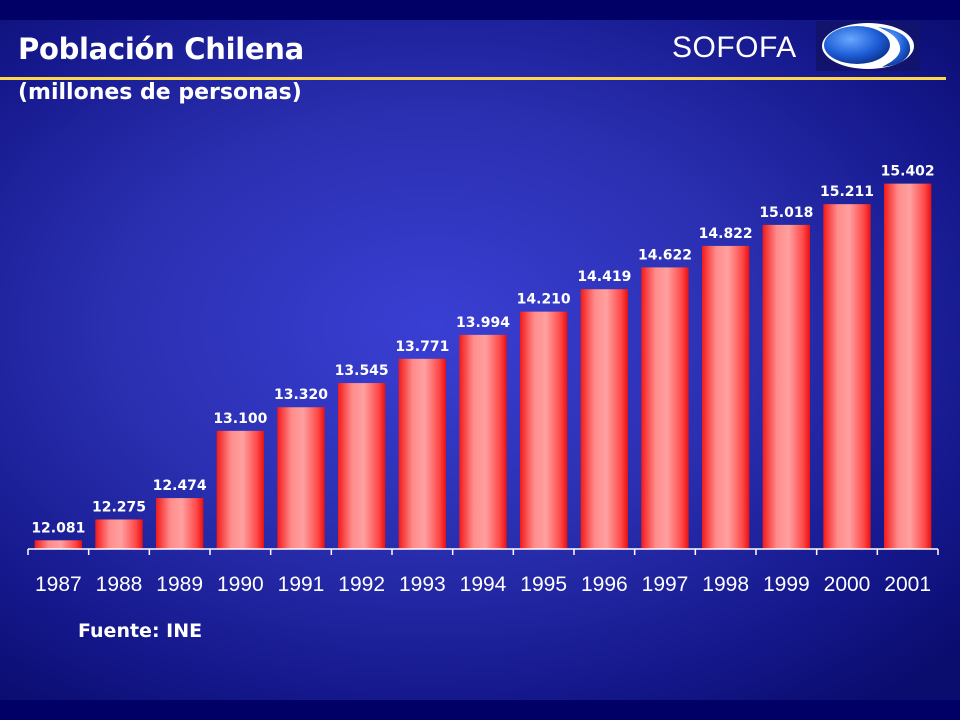 This screenshot has height=720, width=960. Describe the element at coordinates (240, 584) in the screenshot. I see `x-tick-label-1990: 1990` at that location.